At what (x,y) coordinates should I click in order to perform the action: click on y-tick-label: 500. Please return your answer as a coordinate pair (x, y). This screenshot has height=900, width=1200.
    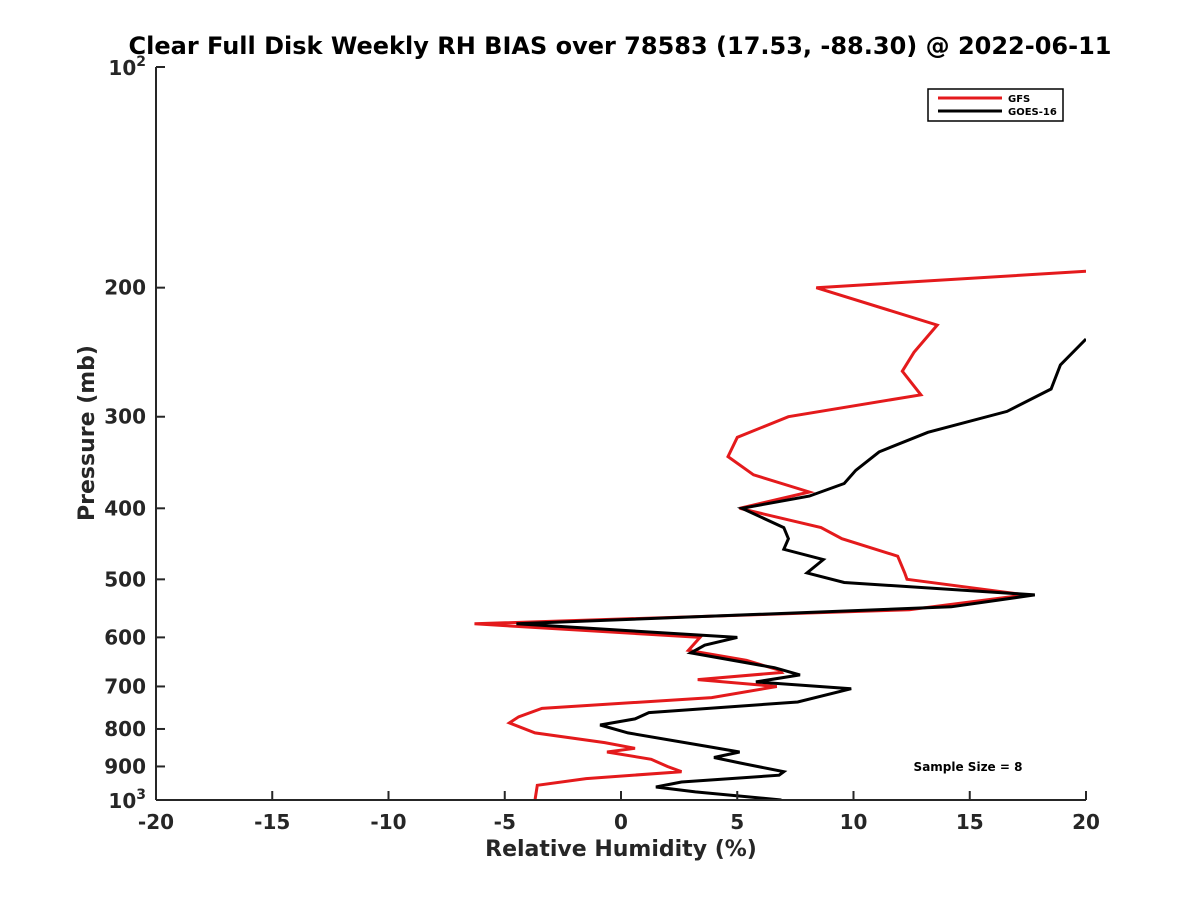
    Looking at the image, I should click on (125, 579).